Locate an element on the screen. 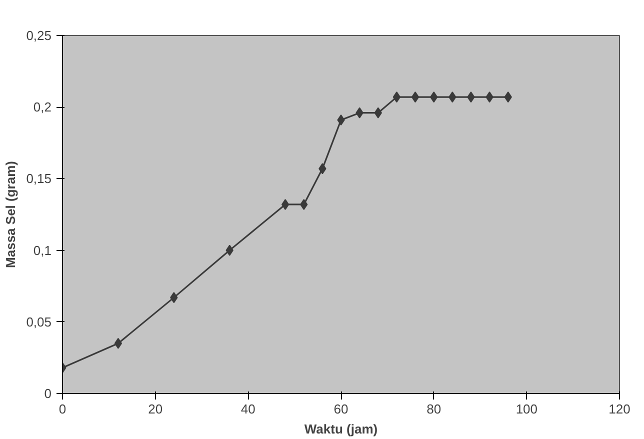  x-tick-label: 100 is located at coordinates (527, 409).